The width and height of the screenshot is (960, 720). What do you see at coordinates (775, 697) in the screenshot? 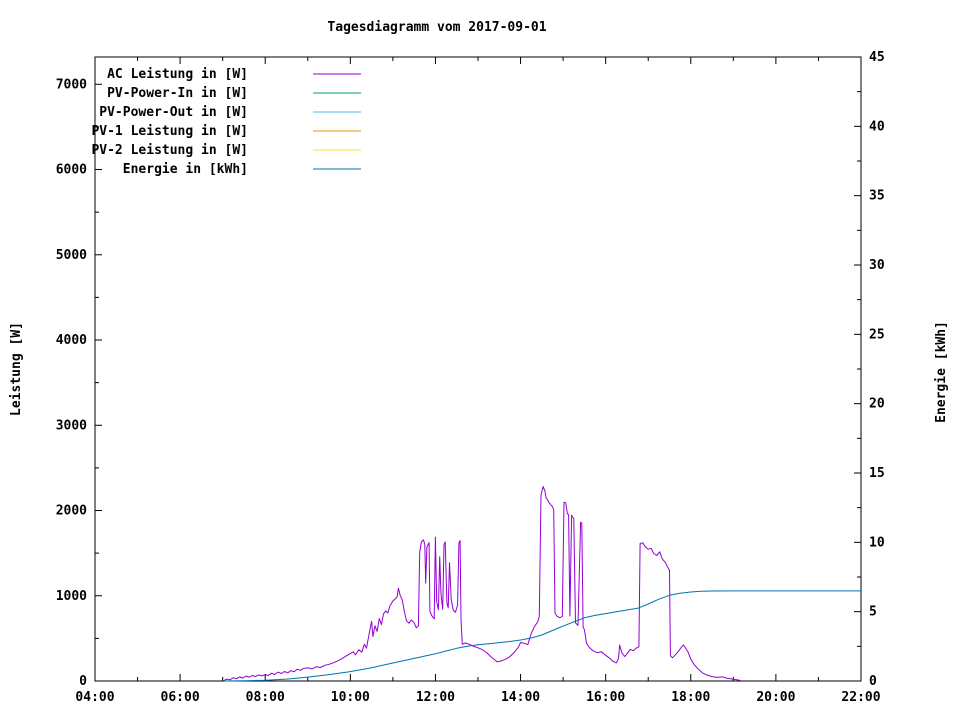
I see `x-tick-label: 20:00` at bounding box center [775, 697].